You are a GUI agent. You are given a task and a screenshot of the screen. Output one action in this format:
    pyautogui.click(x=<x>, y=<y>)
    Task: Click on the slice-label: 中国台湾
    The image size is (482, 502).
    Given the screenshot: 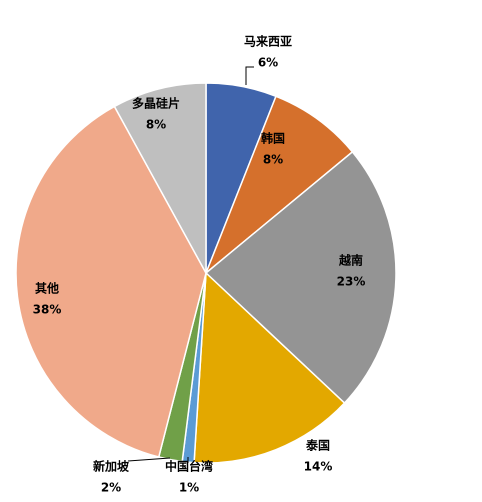 What is the action you would take?
    pyautogui.click(x=189, y=466)
    